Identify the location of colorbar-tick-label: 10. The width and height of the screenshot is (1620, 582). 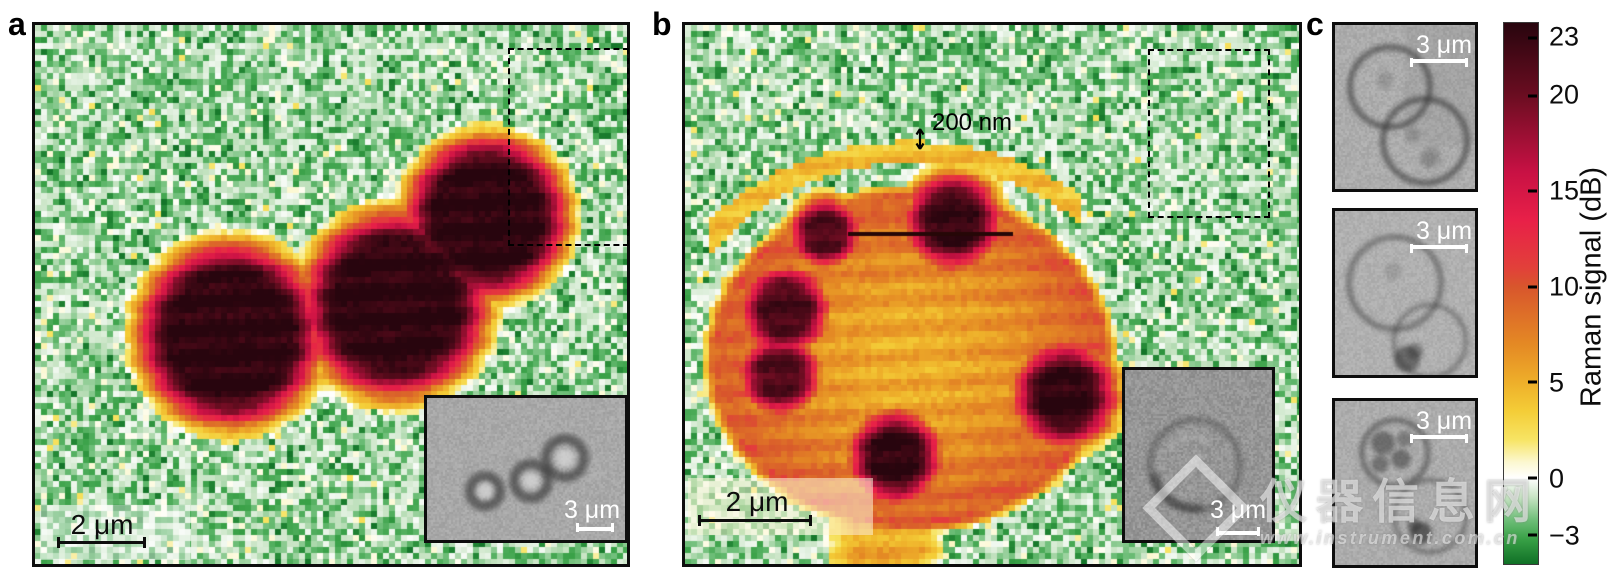
(1564, 286).